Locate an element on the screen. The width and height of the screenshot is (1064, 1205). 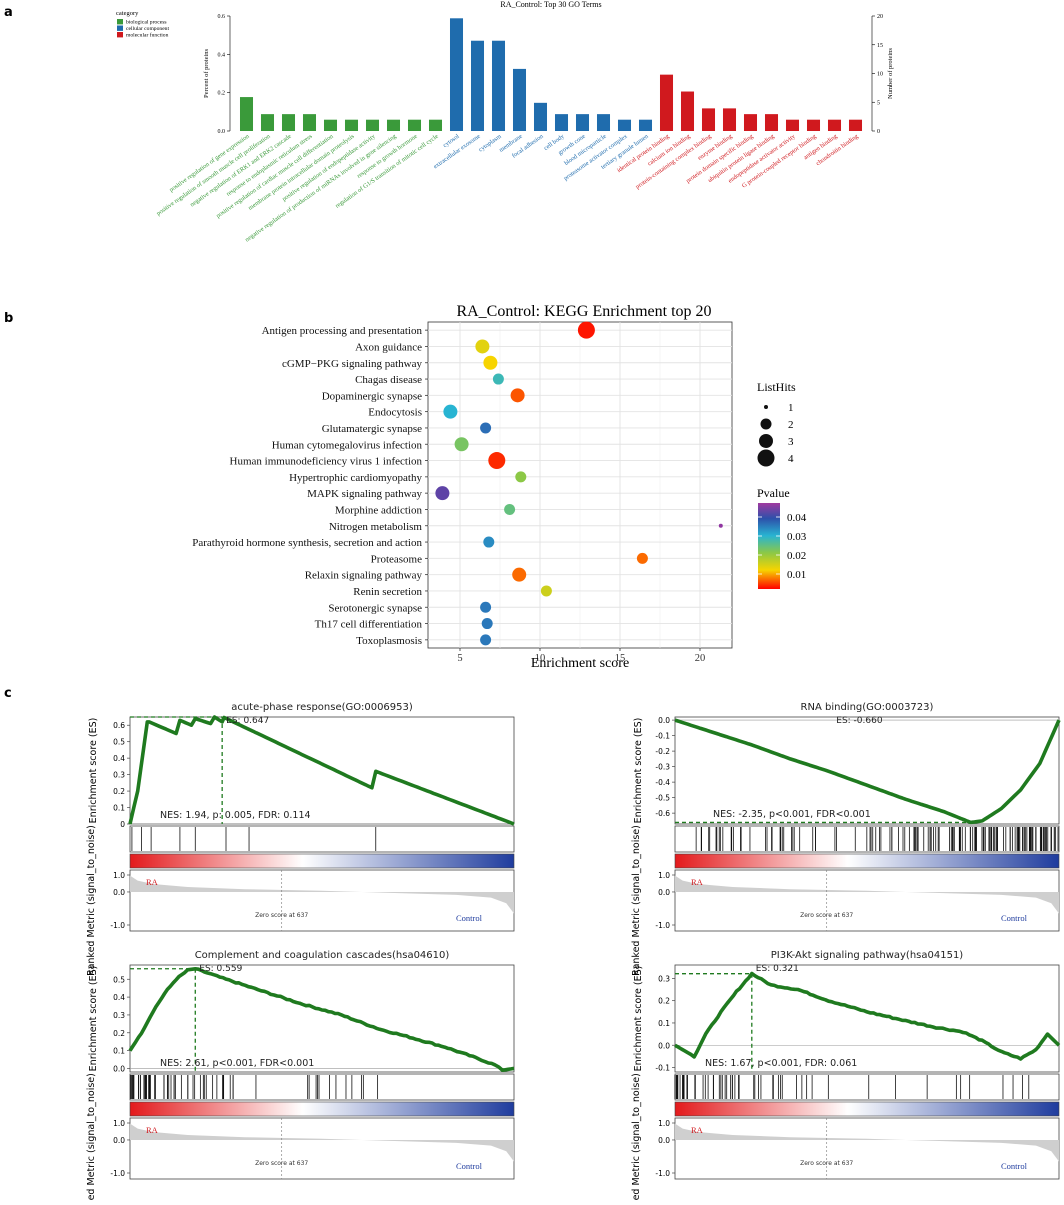
kegg-xtick-label: 15 is located at coordinates (620, 658).